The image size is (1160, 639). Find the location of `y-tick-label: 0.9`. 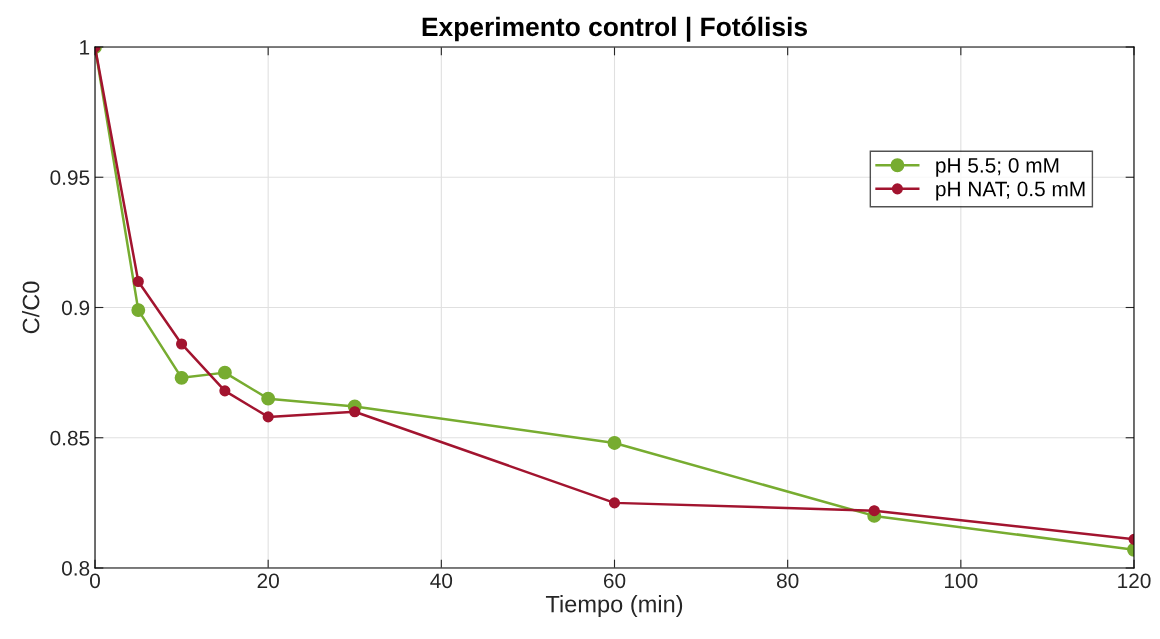

y-tick-label: 0.9 is located at coordinates (75, 308).